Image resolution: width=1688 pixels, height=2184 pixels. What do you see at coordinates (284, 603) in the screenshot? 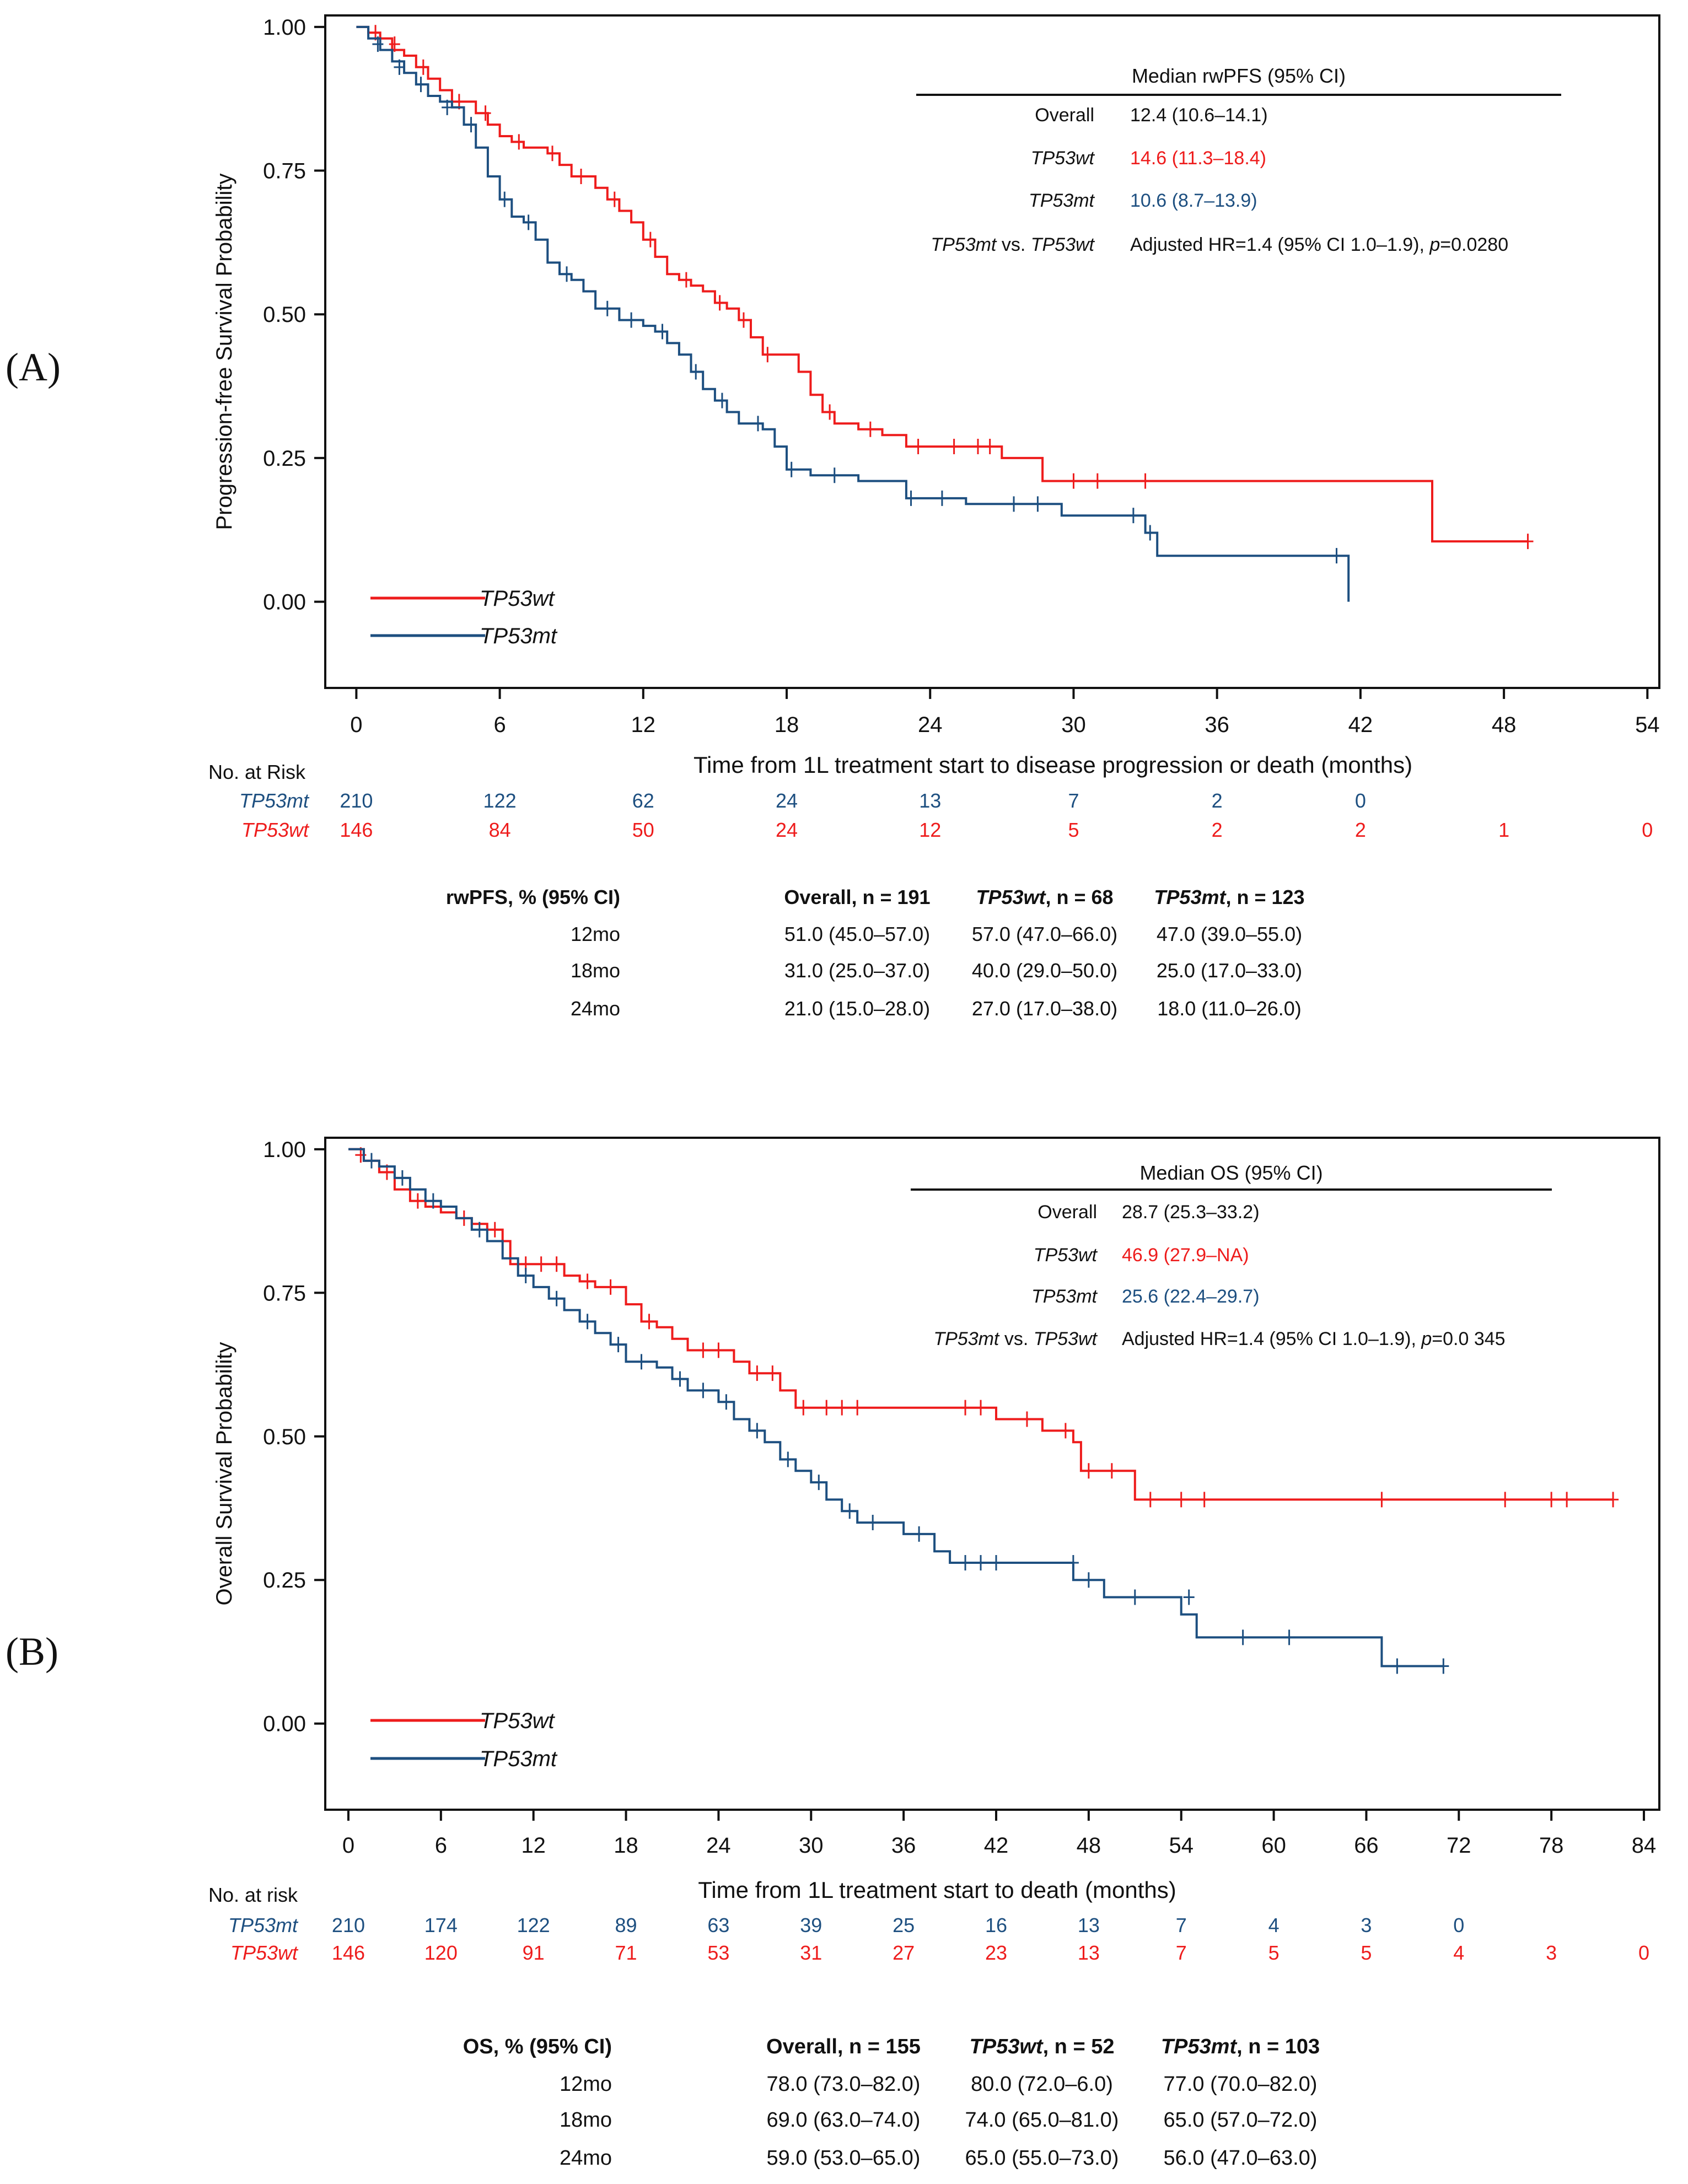
I see `y-tick-label: 0.00` at bounding box center [284, 603].